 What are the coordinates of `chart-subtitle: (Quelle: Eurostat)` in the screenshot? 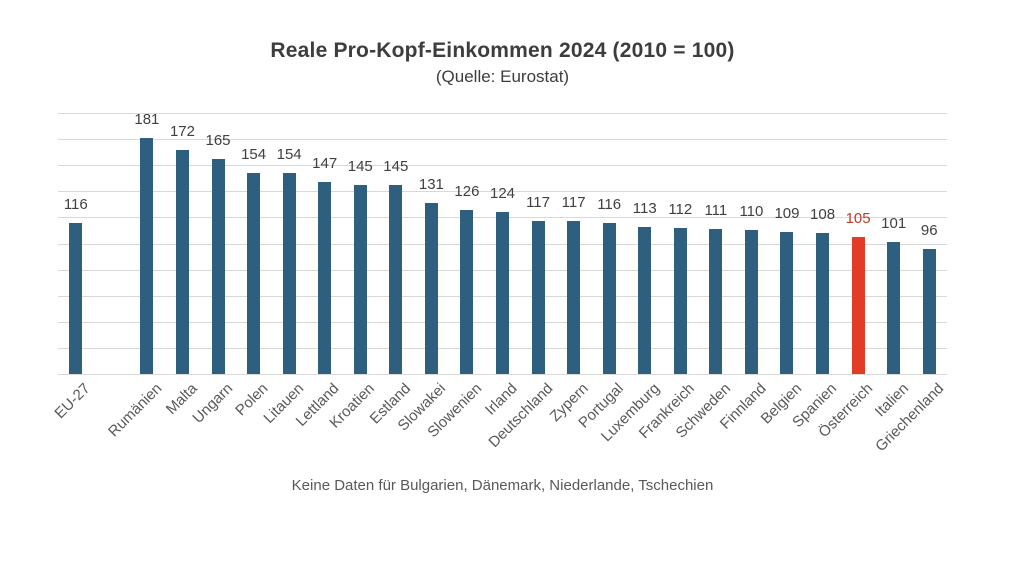 It's located at (502, 76).